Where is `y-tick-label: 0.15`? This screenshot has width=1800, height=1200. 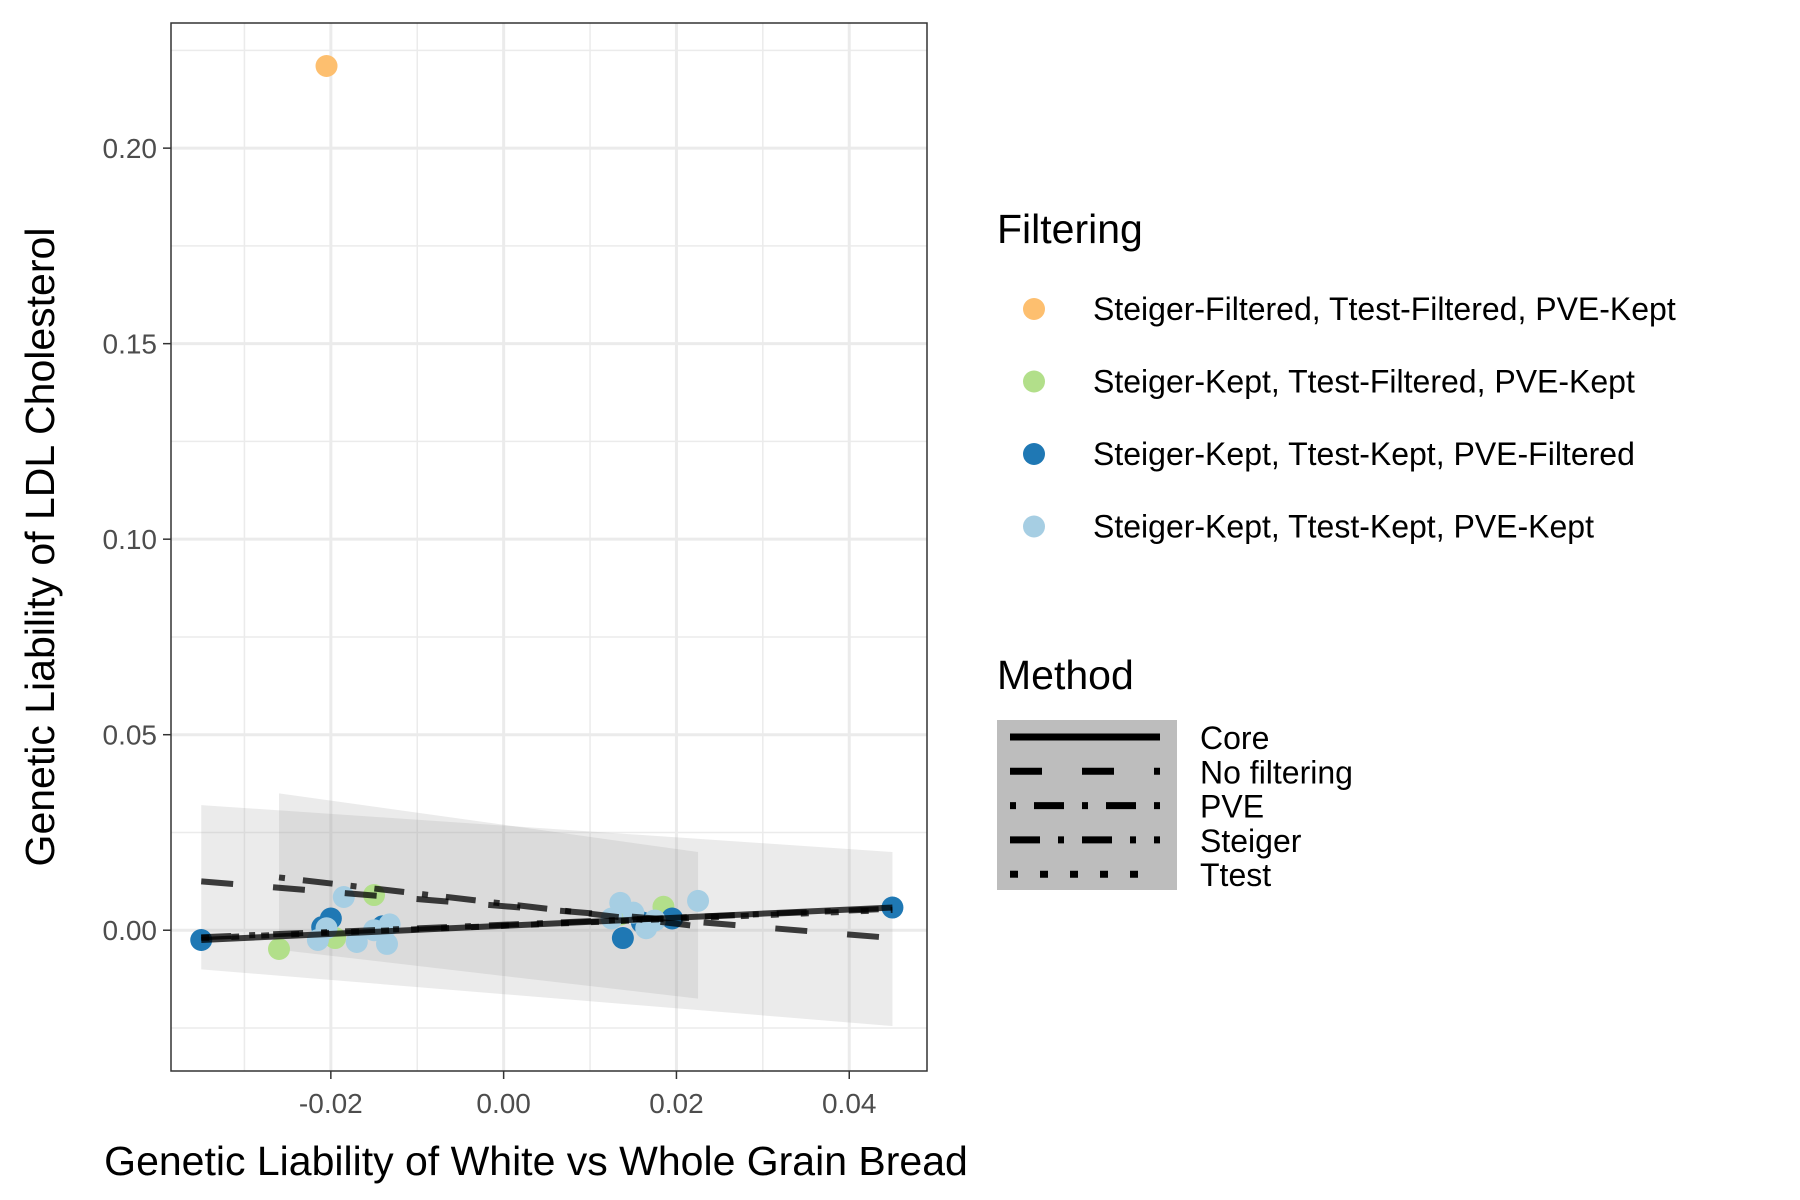 y-tick-label: 0.15 is located at coordinates (130, 344).